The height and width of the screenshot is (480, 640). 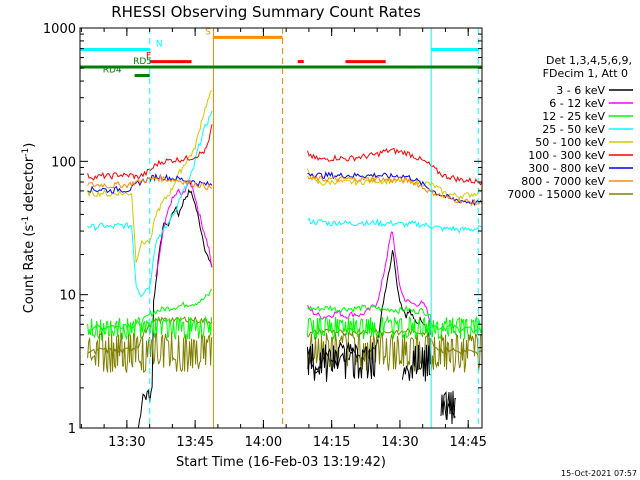 What do you see at coordinates (26, 220) in the screenshot?
I see `y-axis-label-sup1: -1` at bounding box center [26, 220].